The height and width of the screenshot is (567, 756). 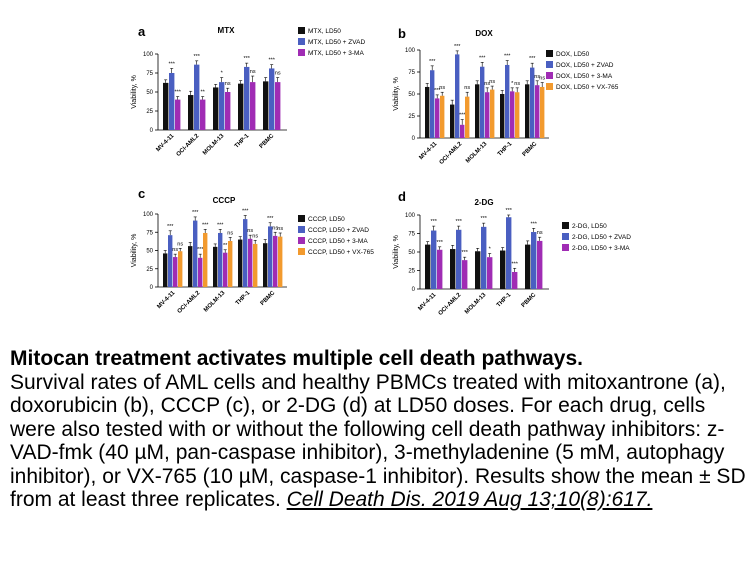 I want to click on caption-citation: Cell Death Dis. 2019 Aug 13;10(8):617., so click(x=469, y=499).